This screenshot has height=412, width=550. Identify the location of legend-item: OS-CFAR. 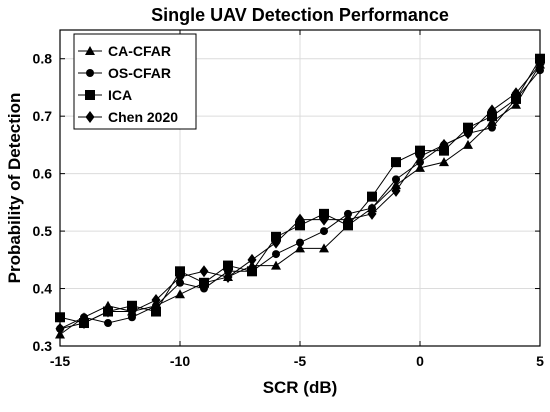
(124, 73).